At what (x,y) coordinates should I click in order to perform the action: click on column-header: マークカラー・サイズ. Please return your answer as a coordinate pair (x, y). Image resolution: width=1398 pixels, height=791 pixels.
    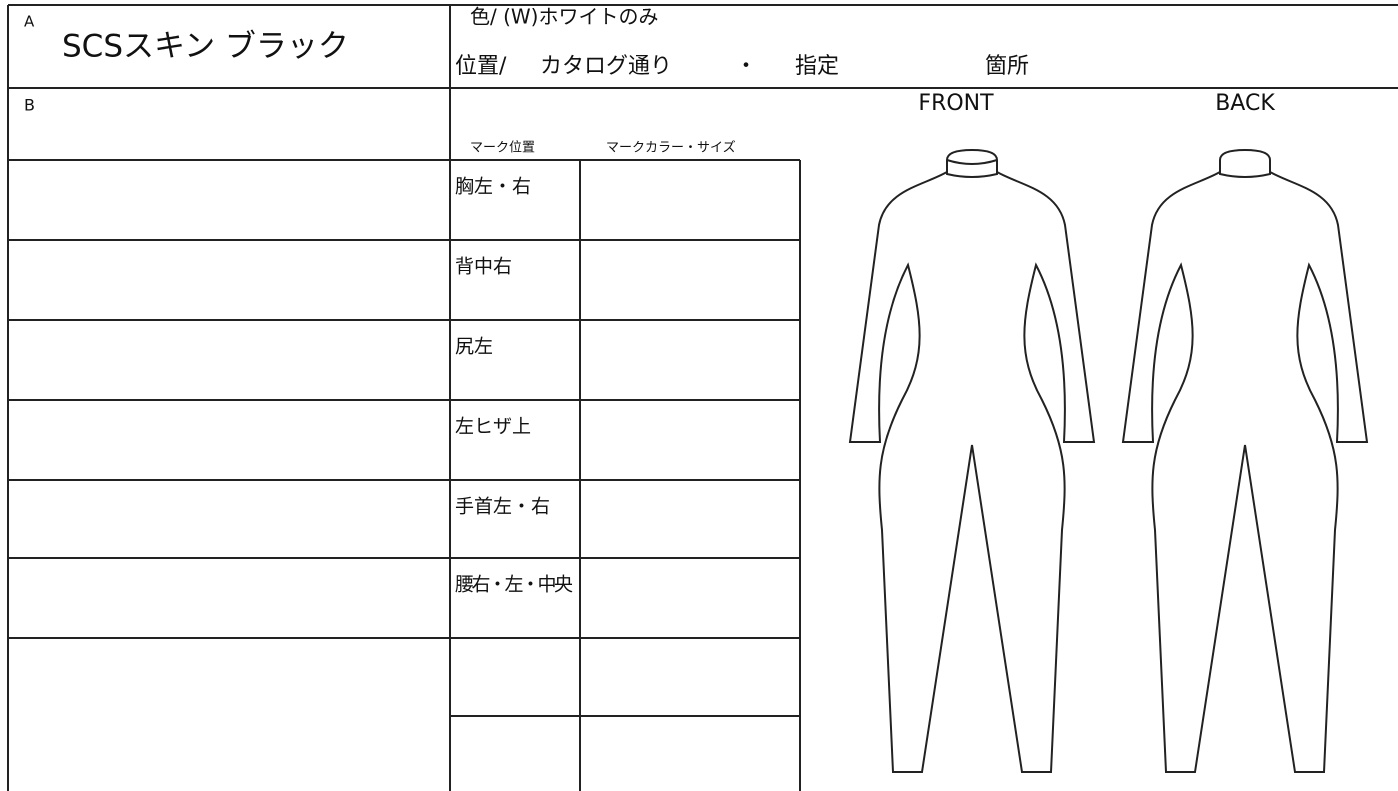
    Looking at the image, I should click on (671, 148).